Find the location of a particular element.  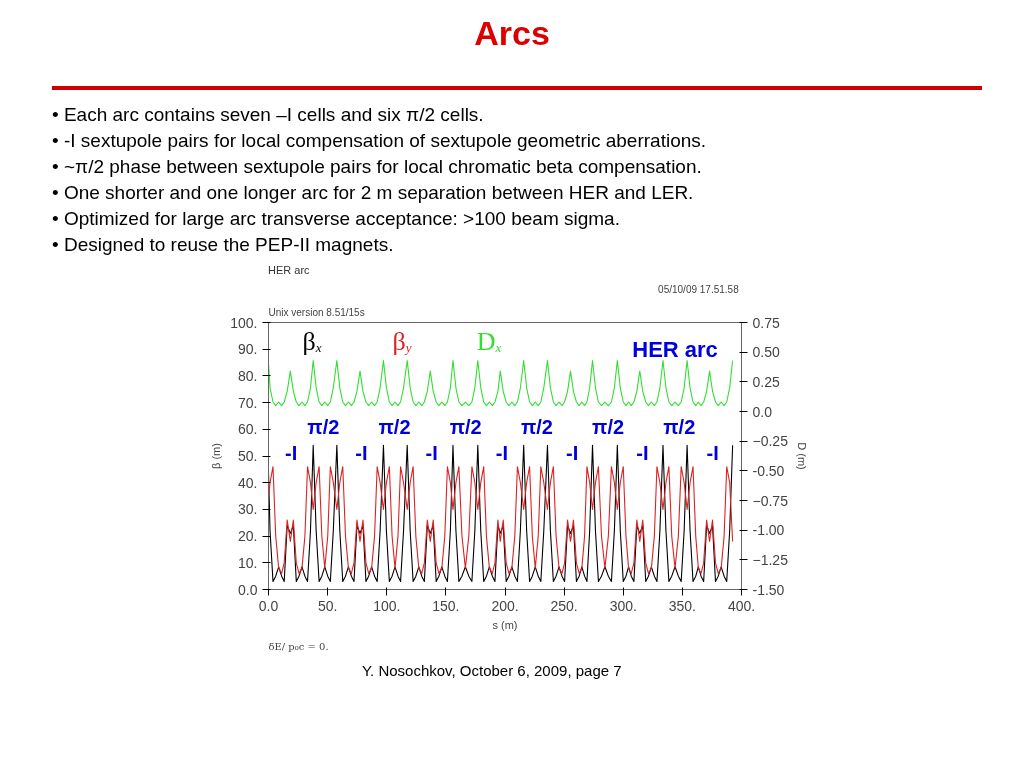

y2-tick-label: 0.0 is located at coordinates (762, 411).